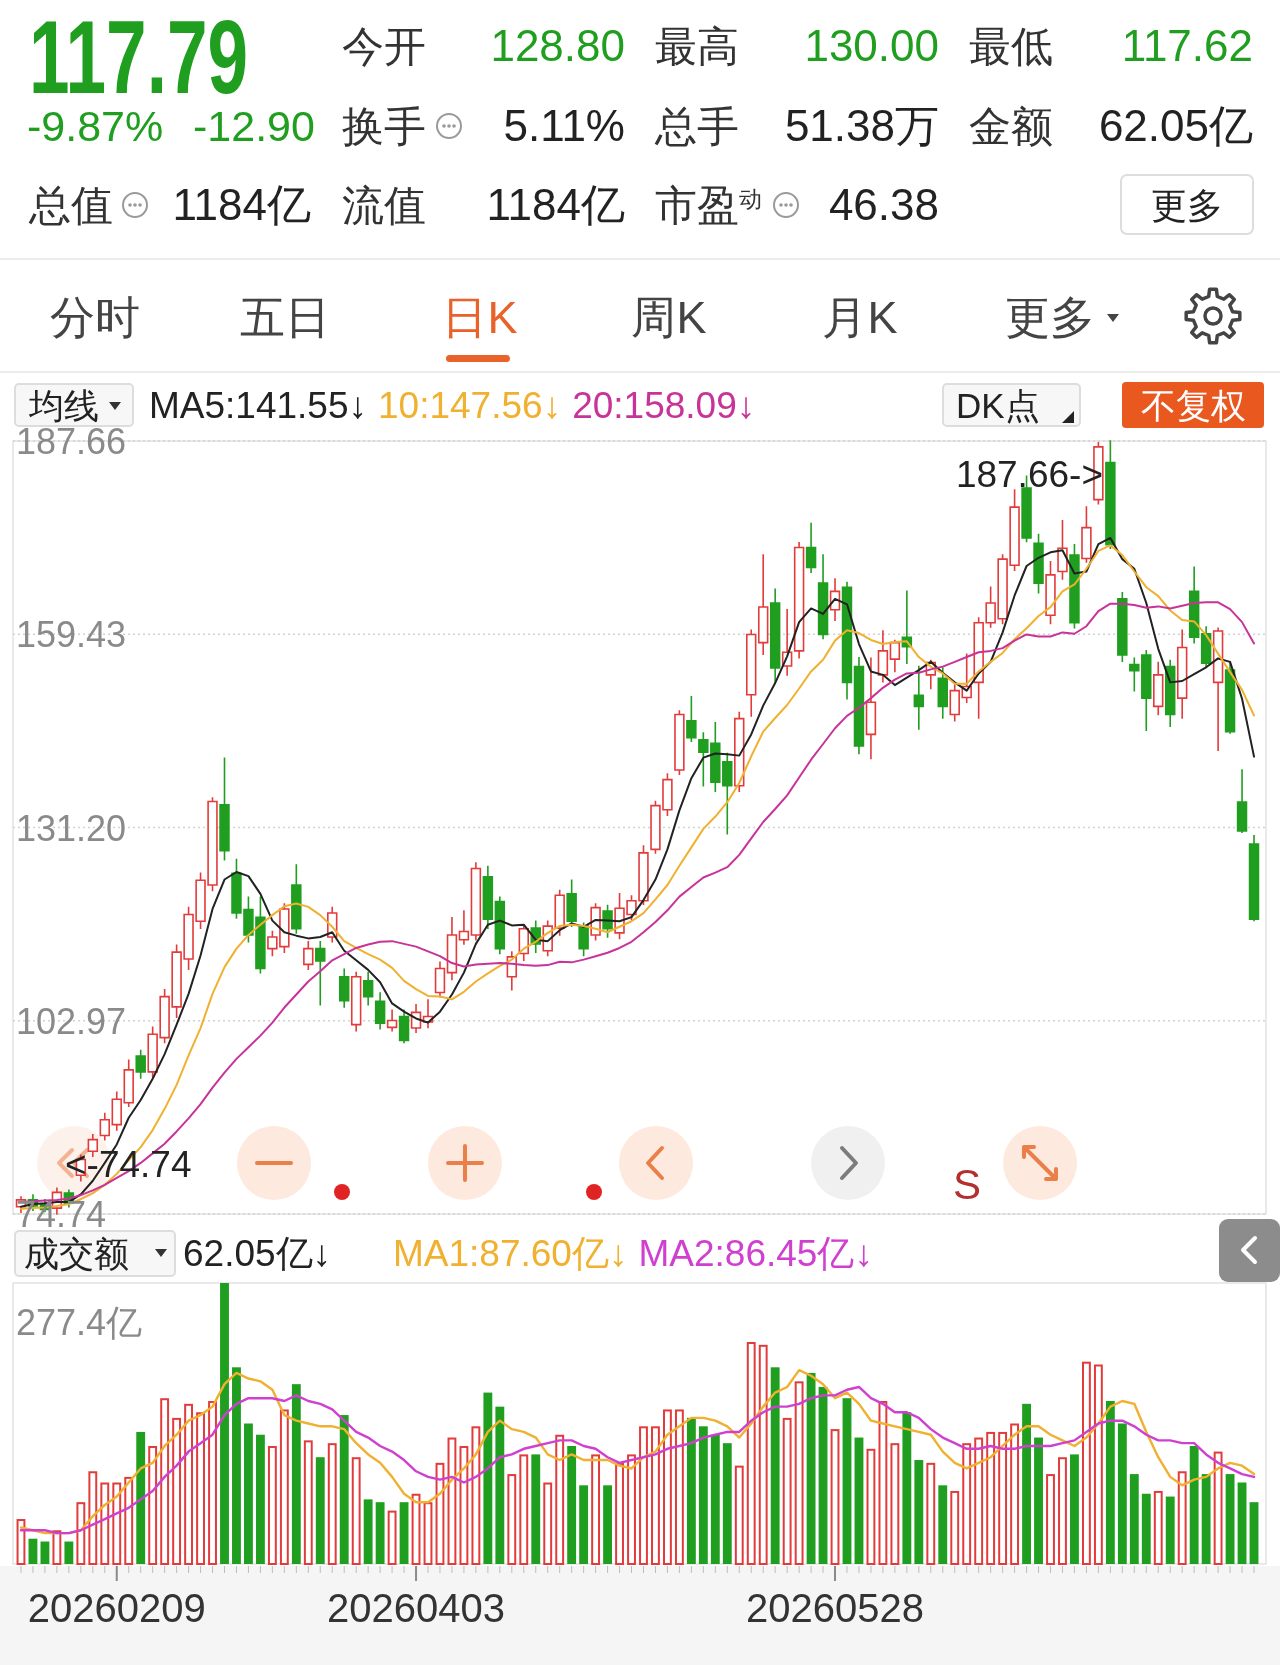 The width and height of the screenshot is (1280, 1665). Describe the element at coordinates (116, 1608) in the screenshot. I see `x-tick-label: 20260209` at that location.